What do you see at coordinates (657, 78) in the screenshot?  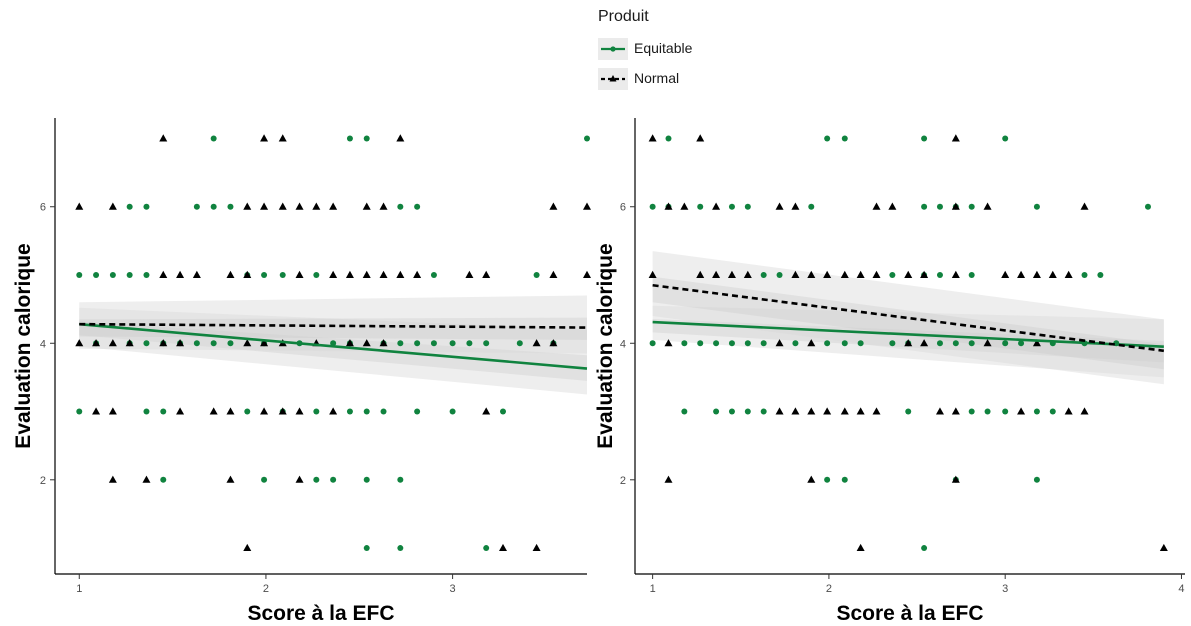 I see `legend-label-normal: Normal` at bounding box center [657, 78].